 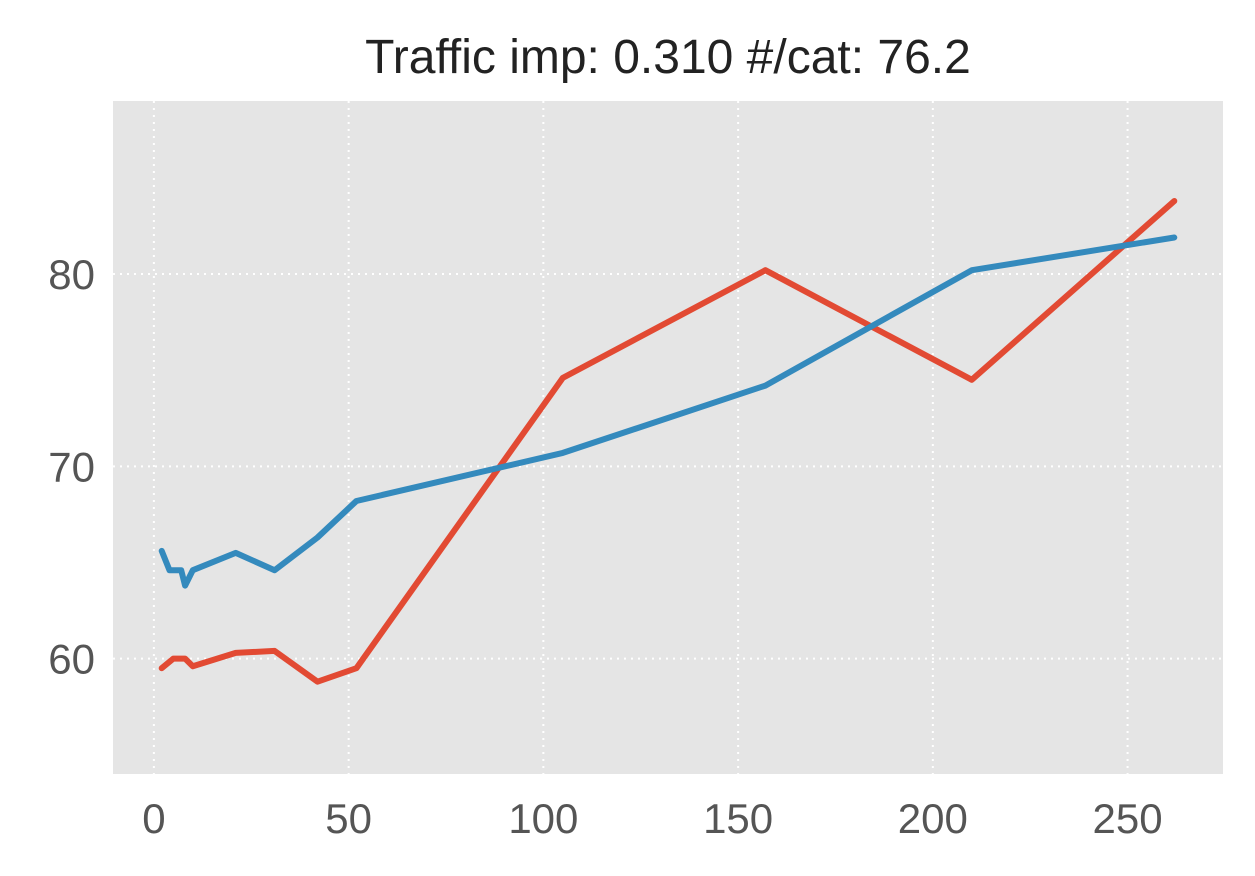 I want to click on y-axis: 60 70 80, so click(x=71, y=467).